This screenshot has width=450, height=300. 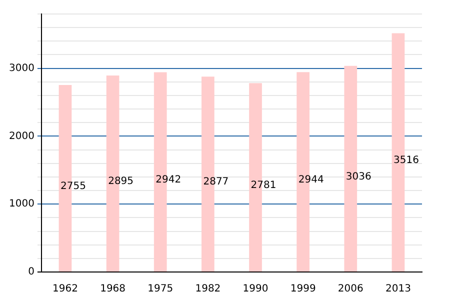 I want to click on y-tick-label: 0, so click(x=31, y=272).